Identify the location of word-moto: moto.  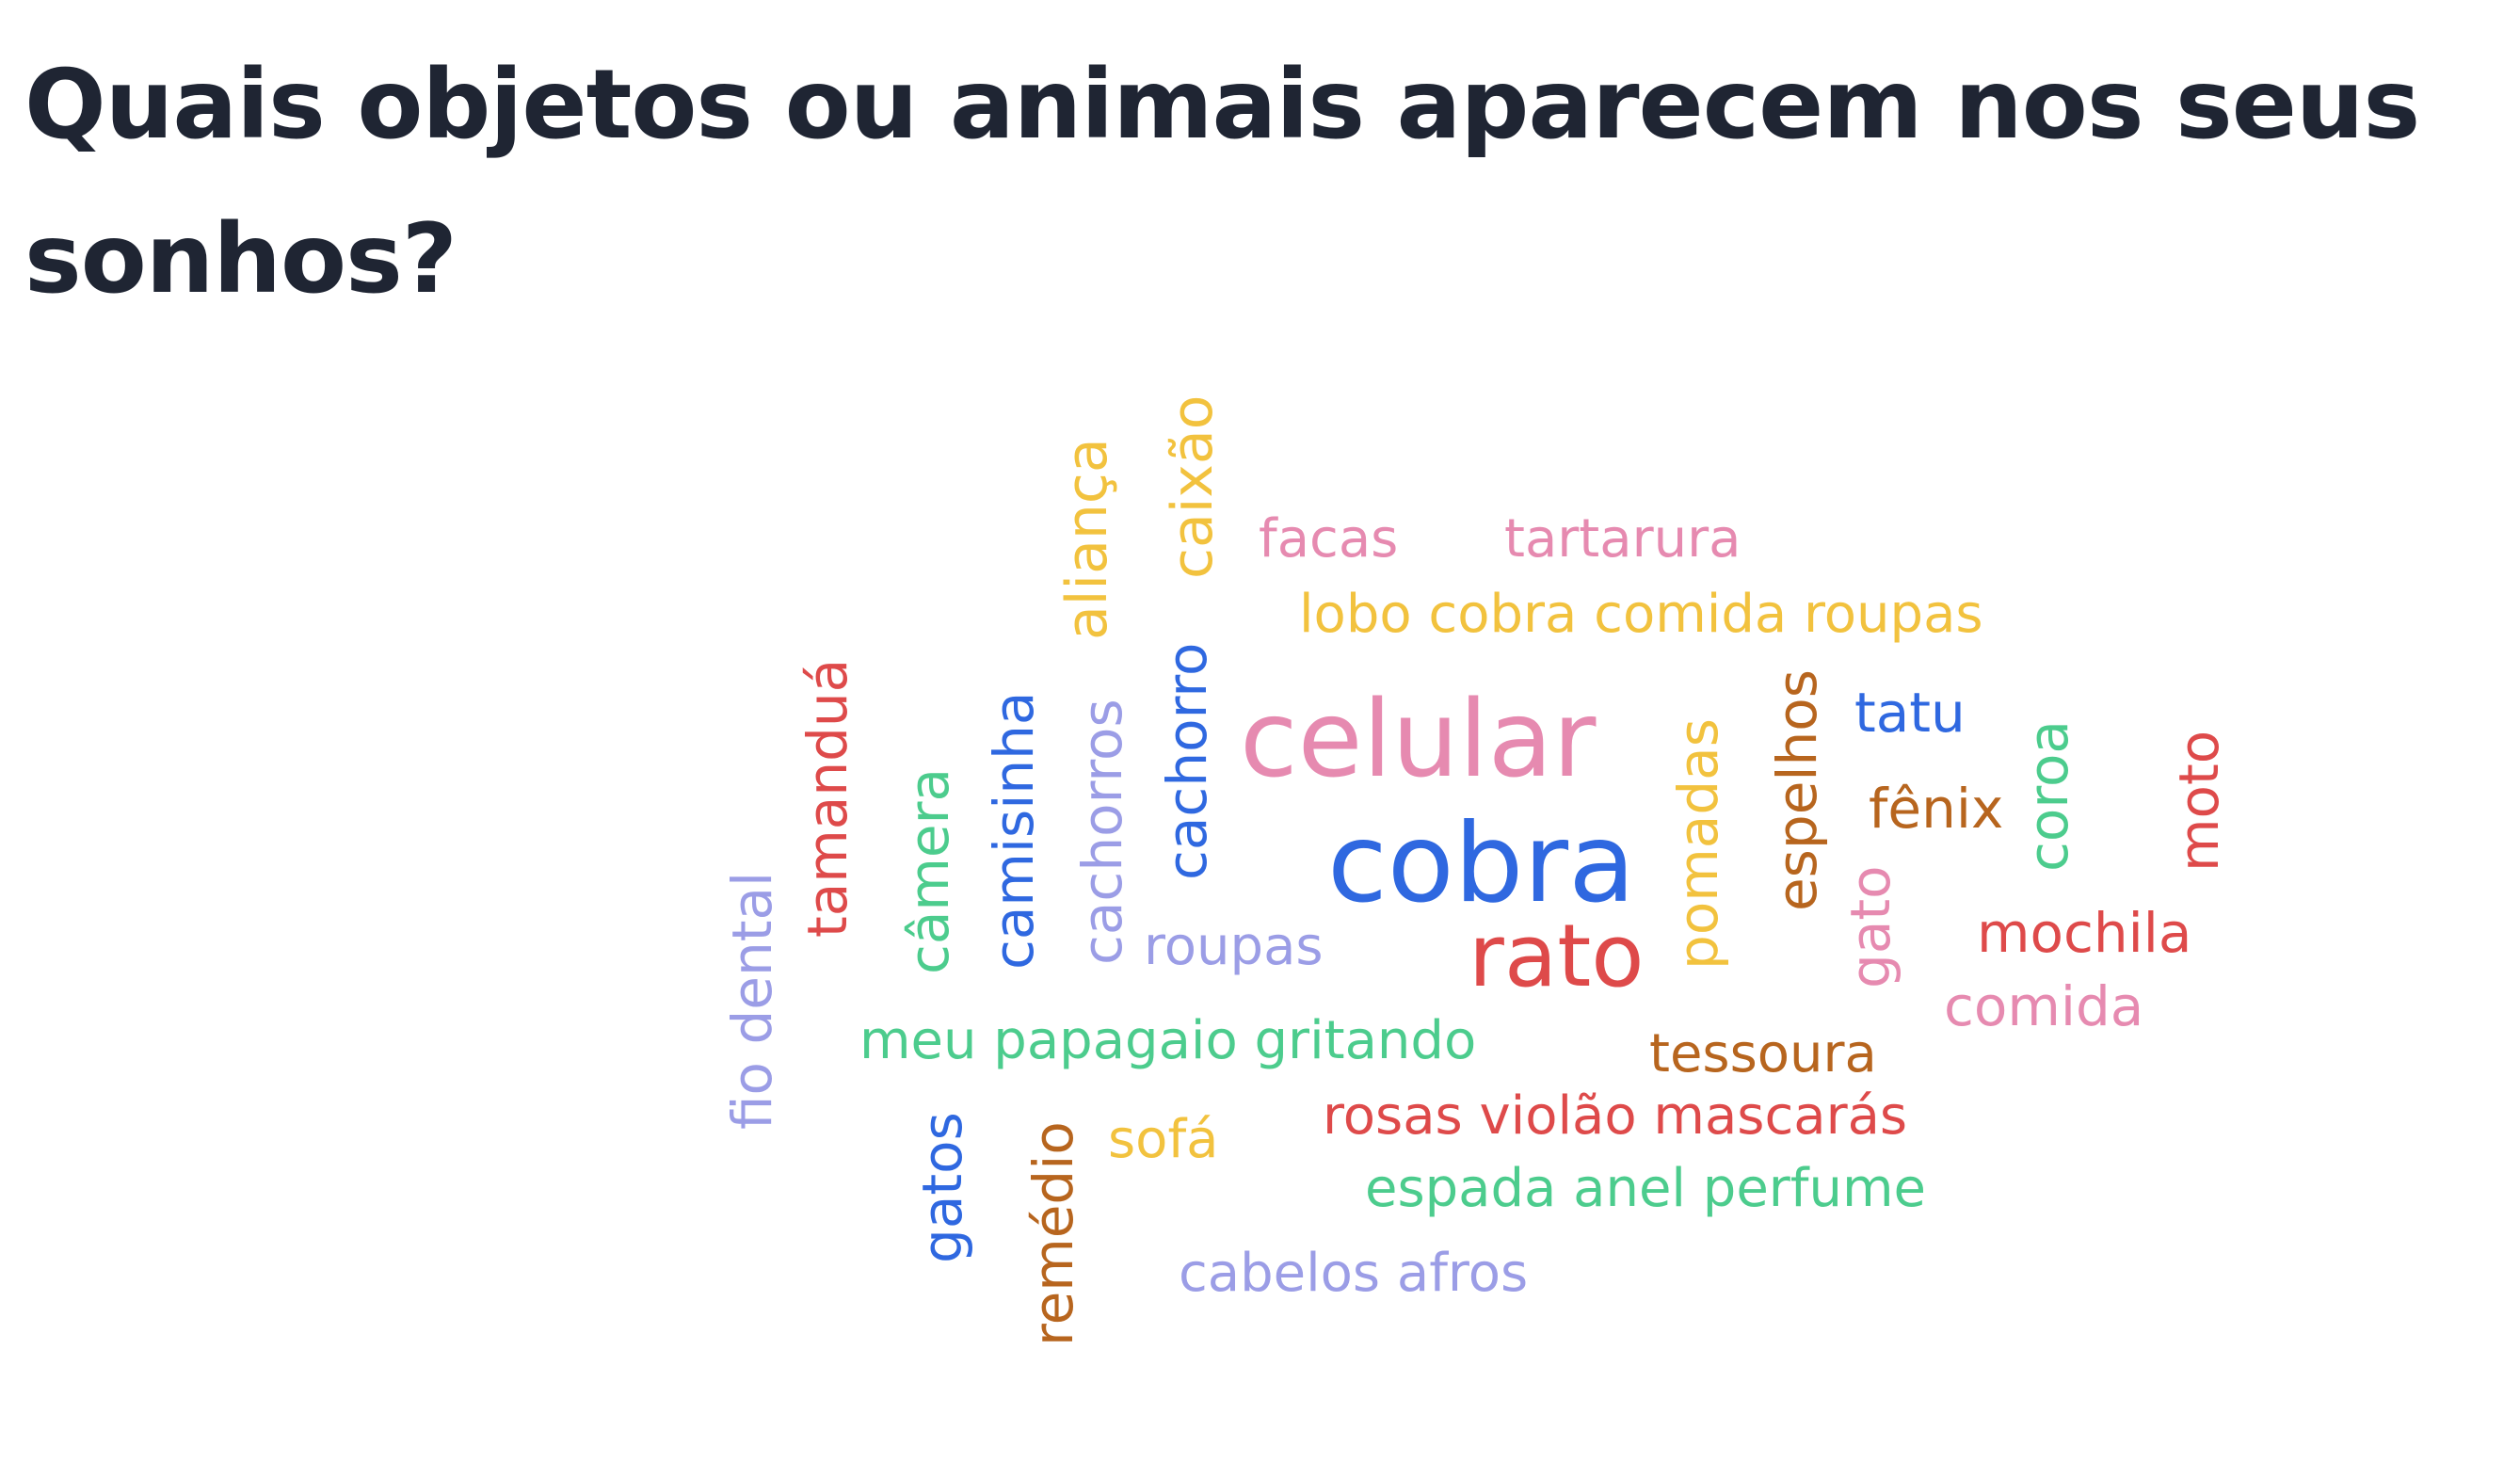
(2199, 801).